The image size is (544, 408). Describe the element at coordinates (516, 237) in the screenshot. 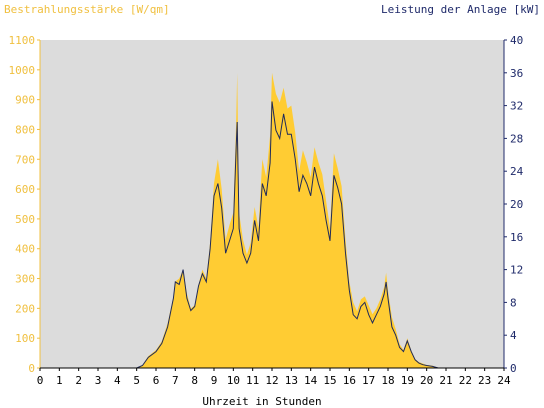

I see `right-tick-label: 16` at that location.